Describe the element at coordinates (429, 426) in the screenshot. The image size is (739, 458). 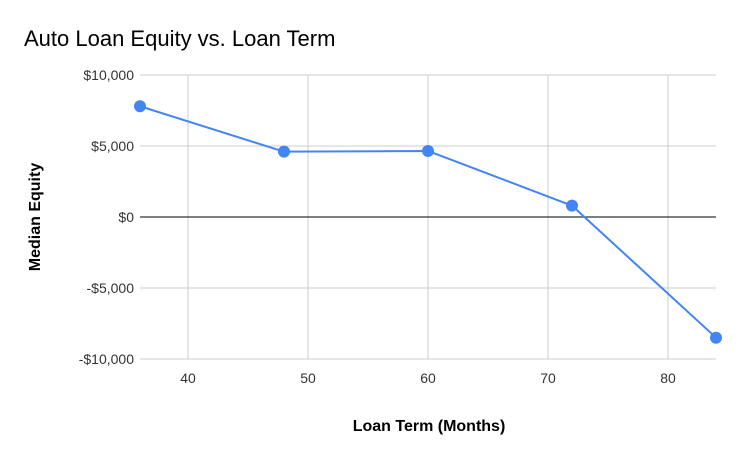
I see `x-axis-title: Loan Term (Months)` at that location.